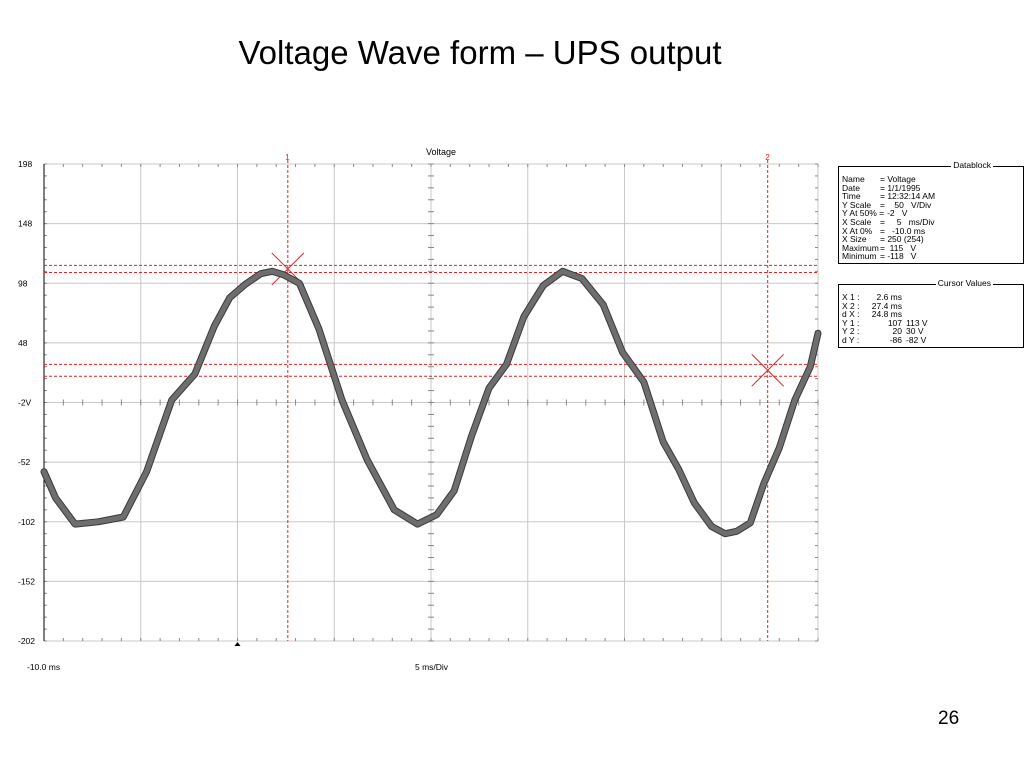 This screenshot has height=768, width=1024. I want to click on cursor-value-key: d X :, so click(851, 314).